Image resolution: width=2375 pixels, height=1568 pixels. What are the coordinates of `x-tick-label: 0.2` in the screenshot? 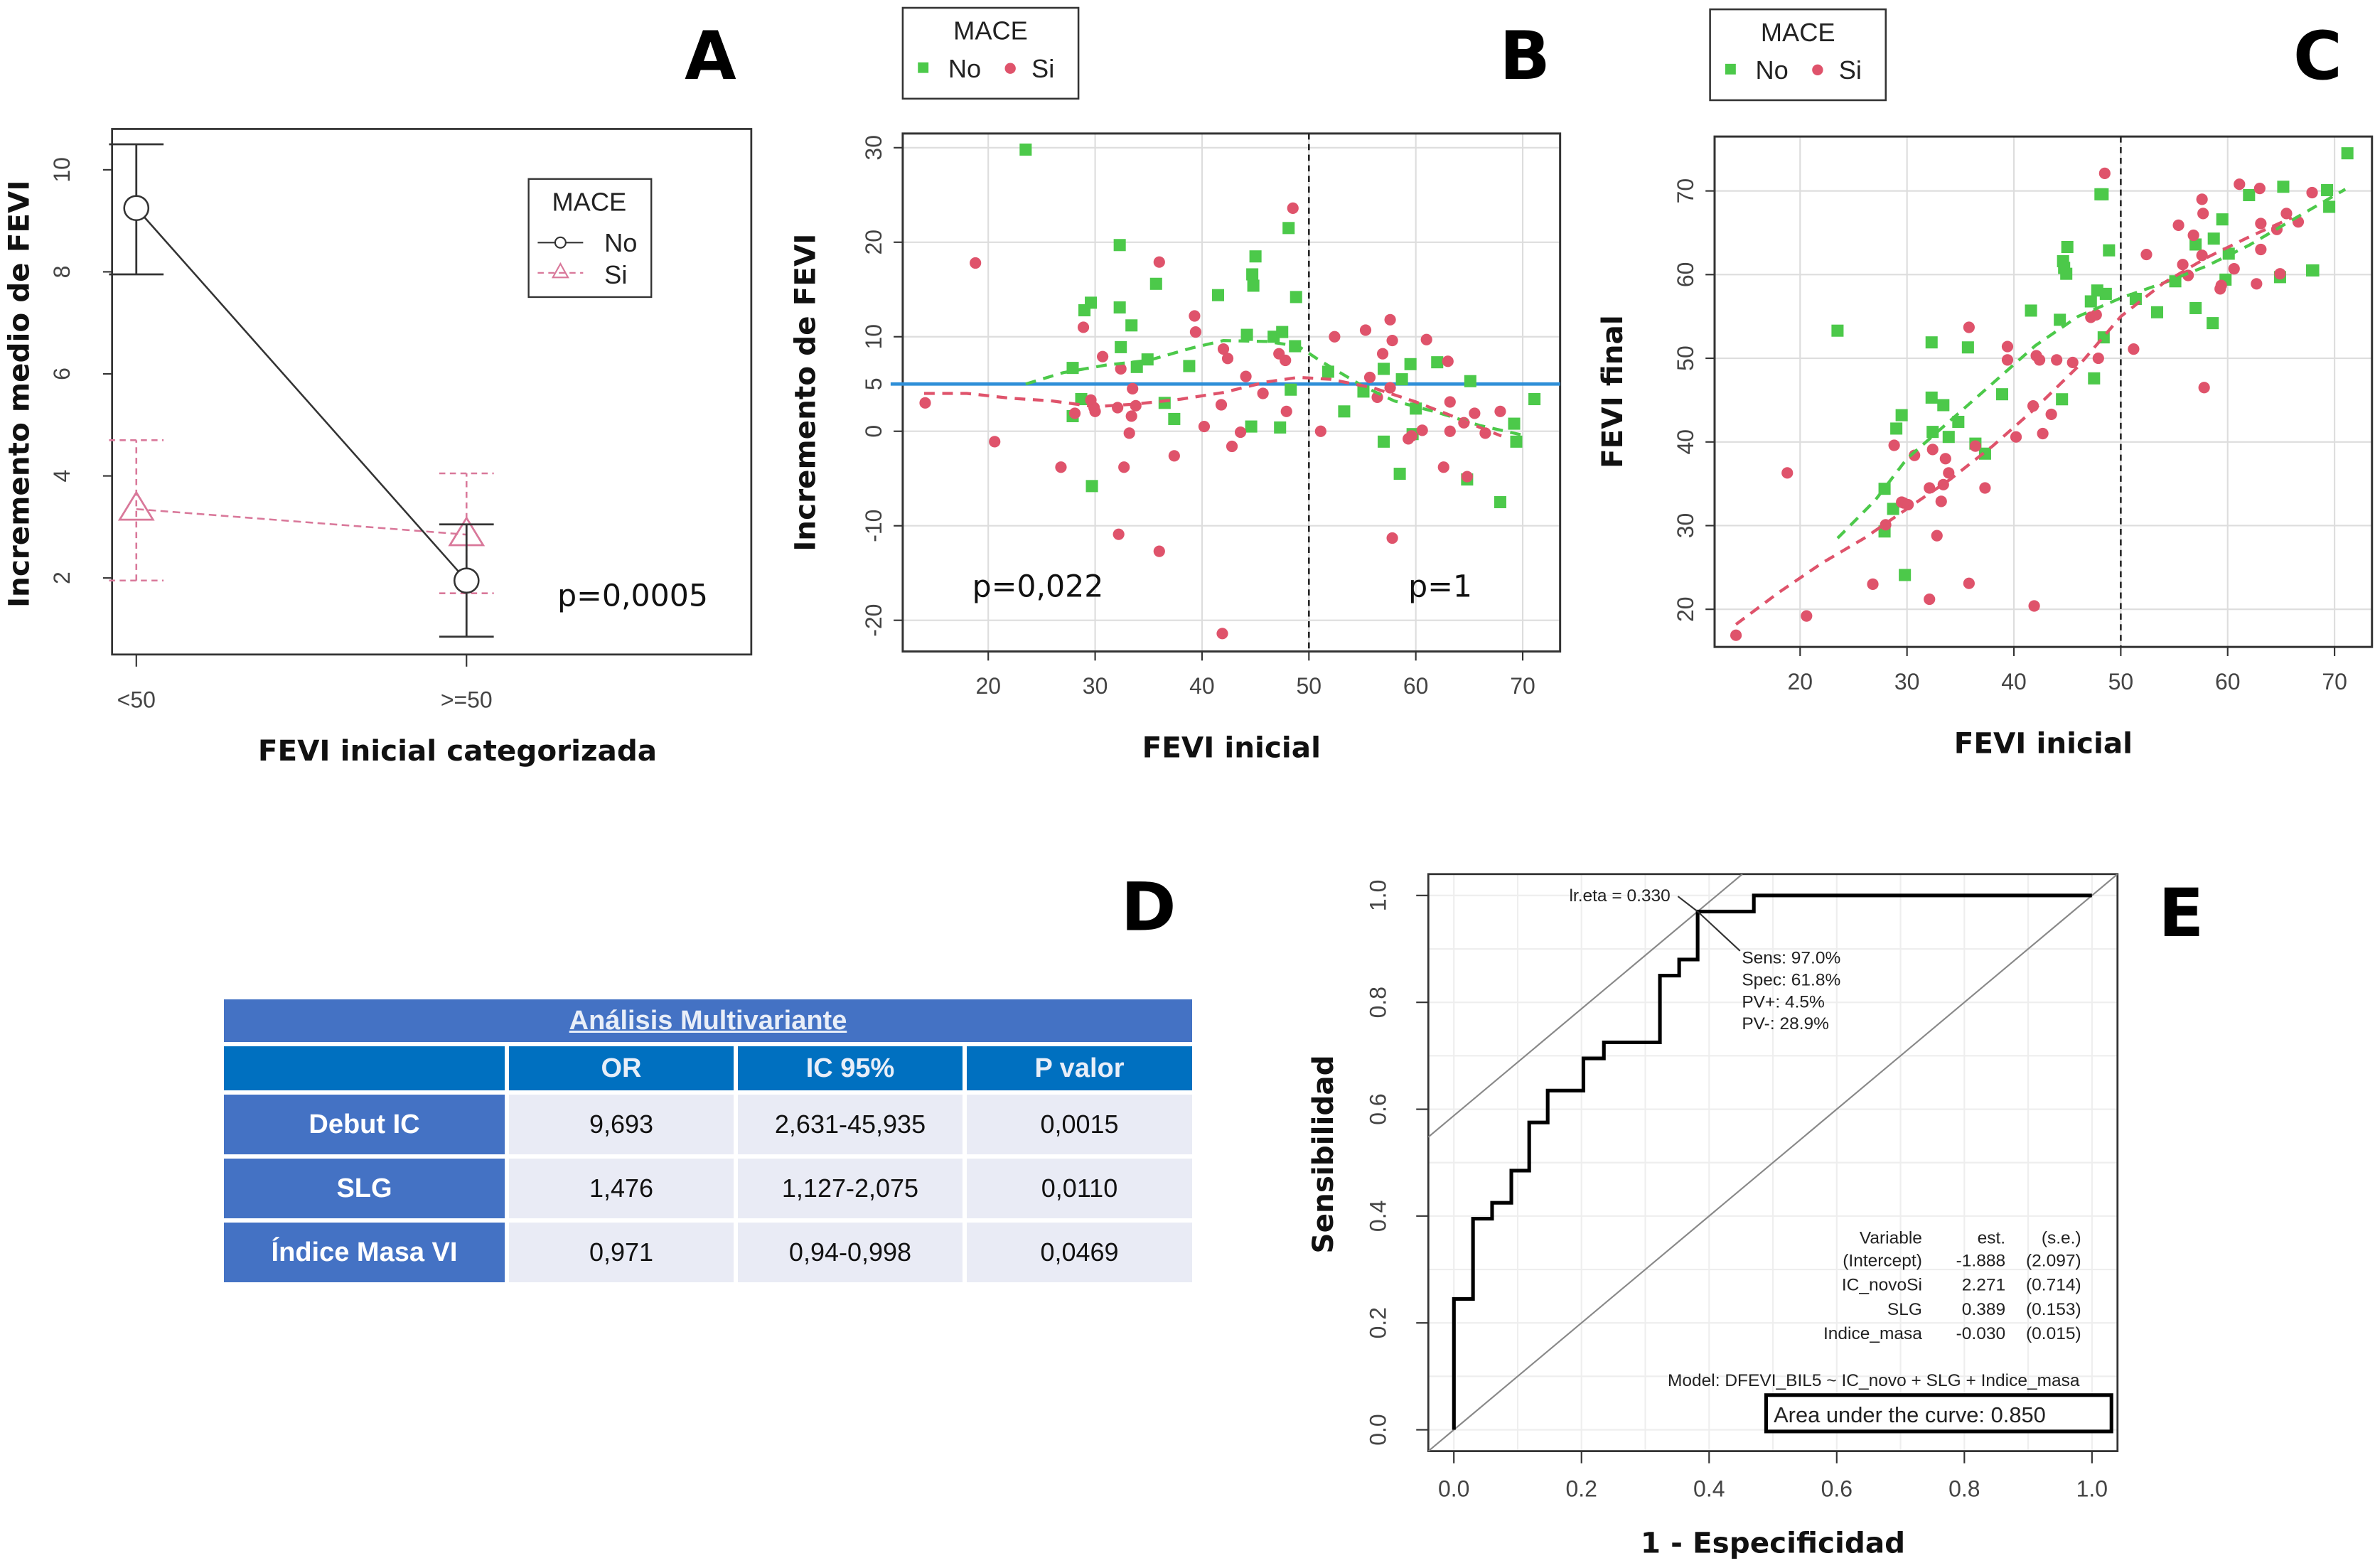 It's located at (1581, 1489).